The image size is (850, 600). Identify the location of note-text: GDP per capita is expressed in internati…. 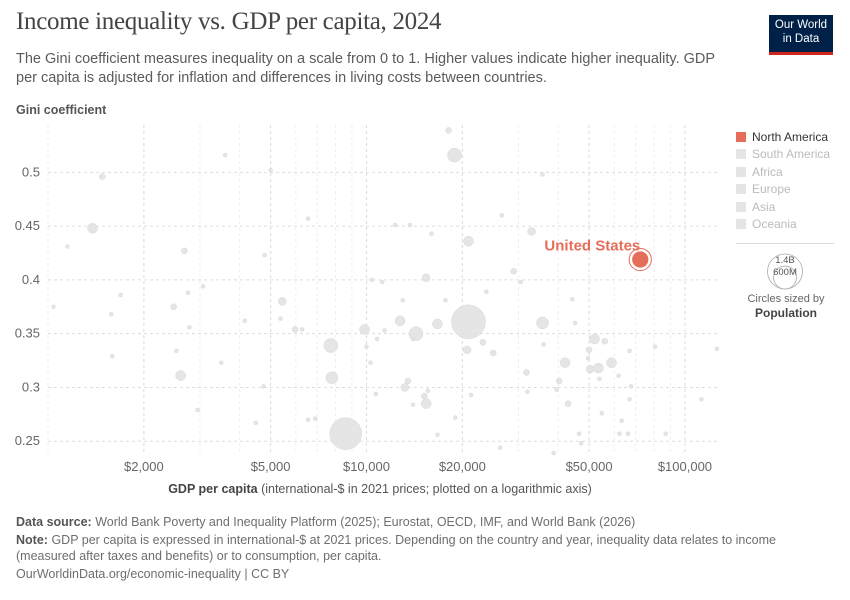
(396, 548).